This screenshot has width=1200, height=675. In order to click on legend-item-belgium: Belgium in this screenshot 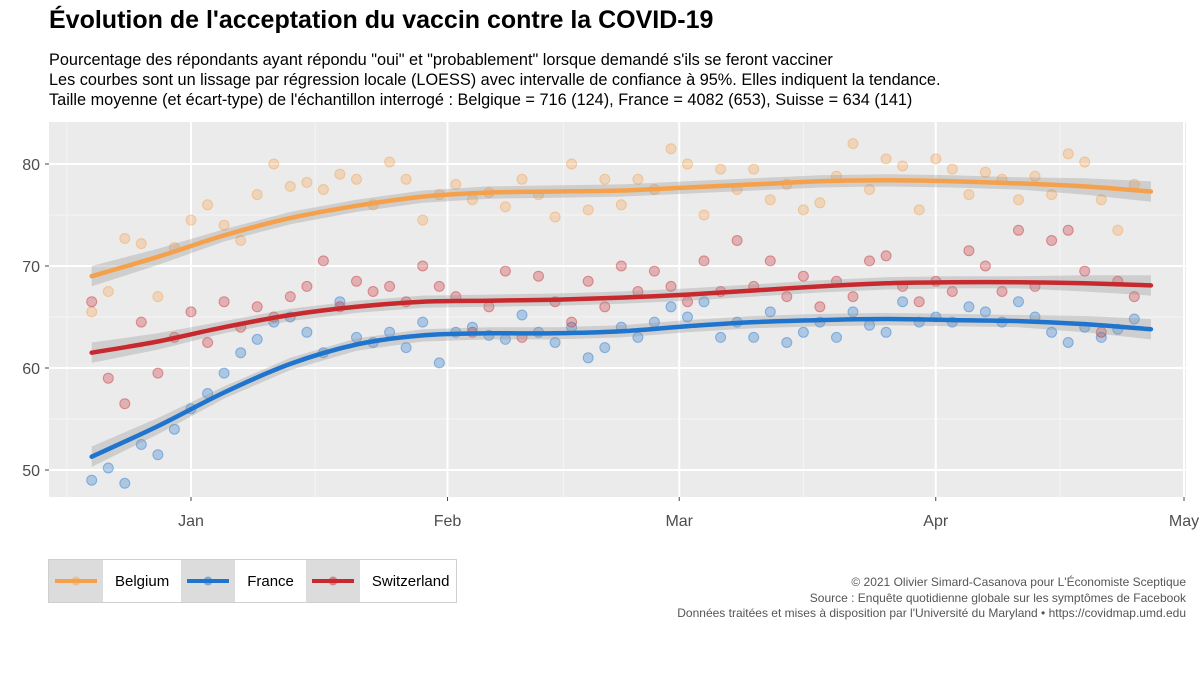, I will do `click(115, 581)`.